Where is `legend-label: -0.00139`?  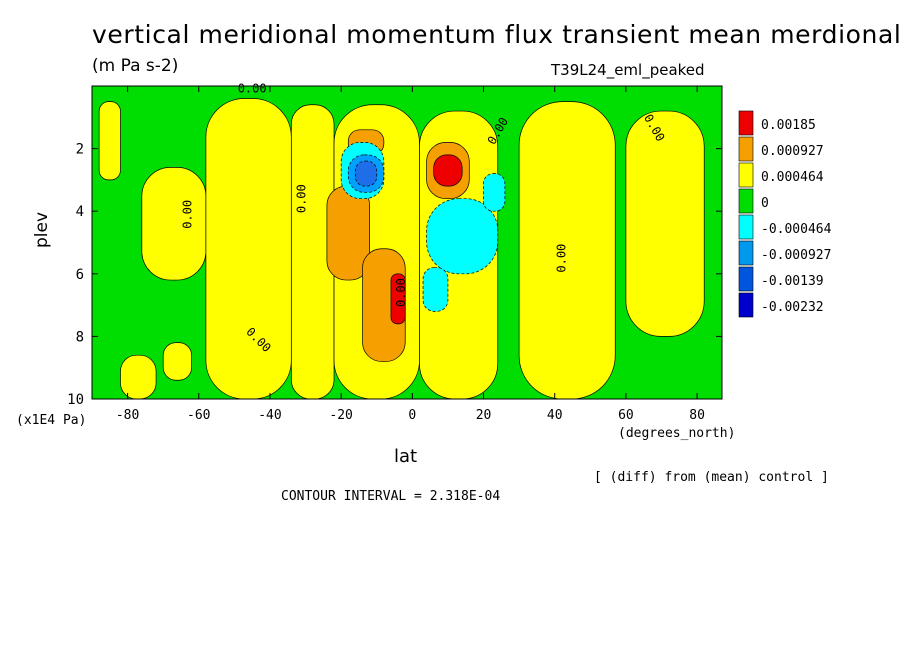
legend-label: -0.00139 is located at coordinates (792, 281).